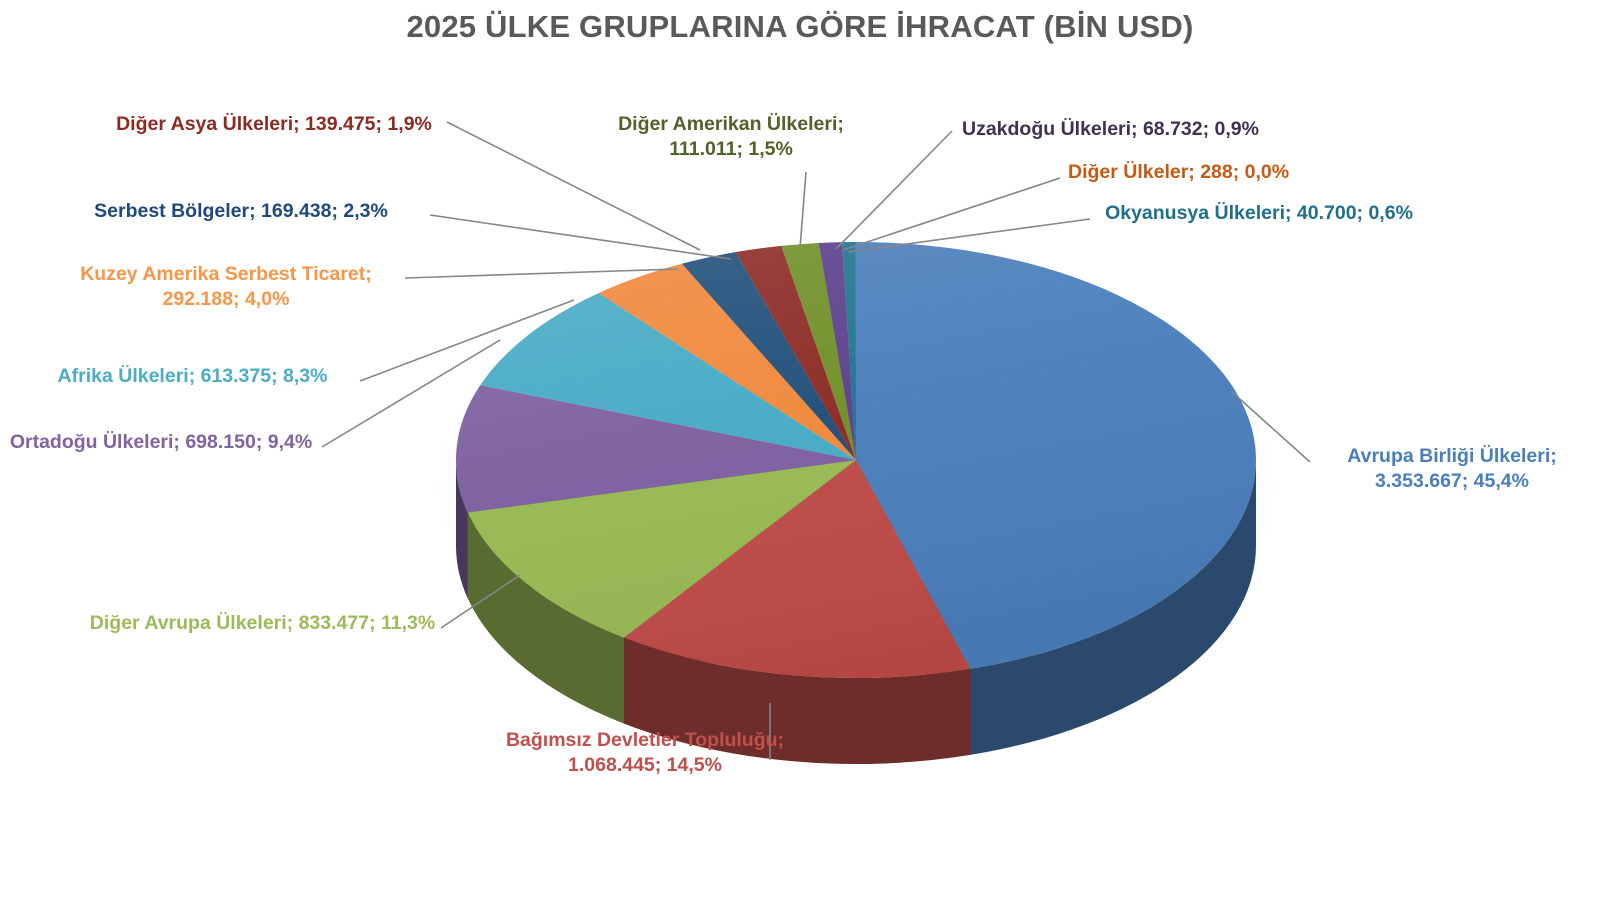 The height and width of the screenshot is (900, 1600). I want to click on pie-slice-side, so click(1113, 607).